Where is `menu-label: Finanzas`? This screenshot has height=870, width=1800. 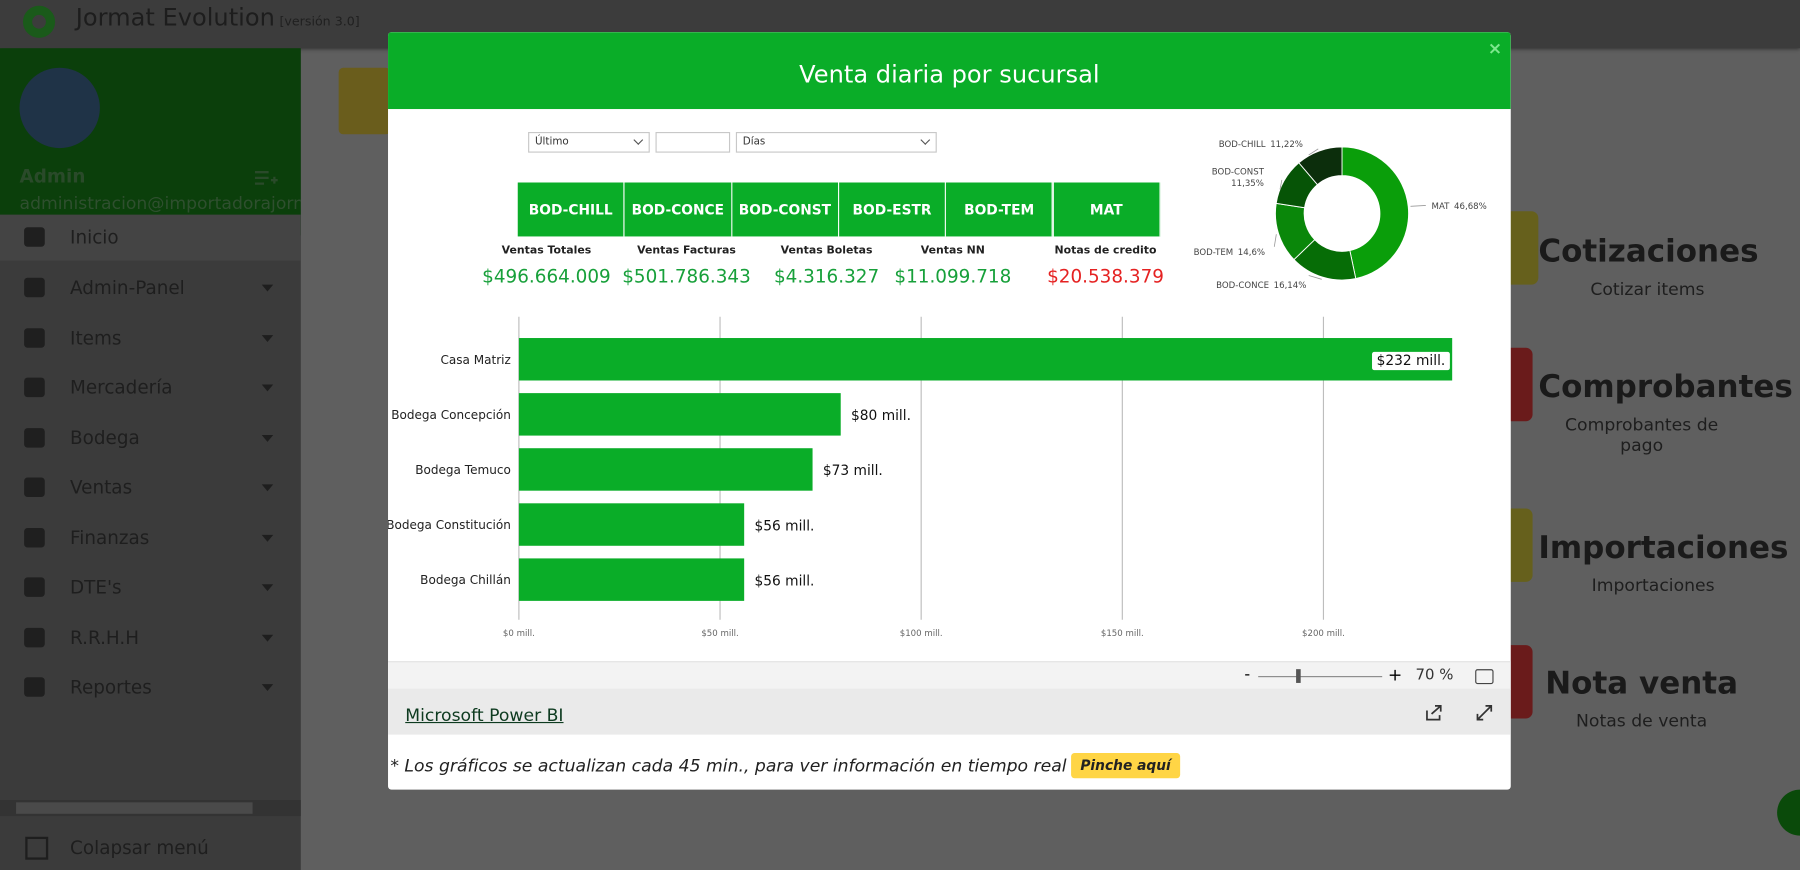 menu-label: Finanzas is located at coordinates (110, 537).